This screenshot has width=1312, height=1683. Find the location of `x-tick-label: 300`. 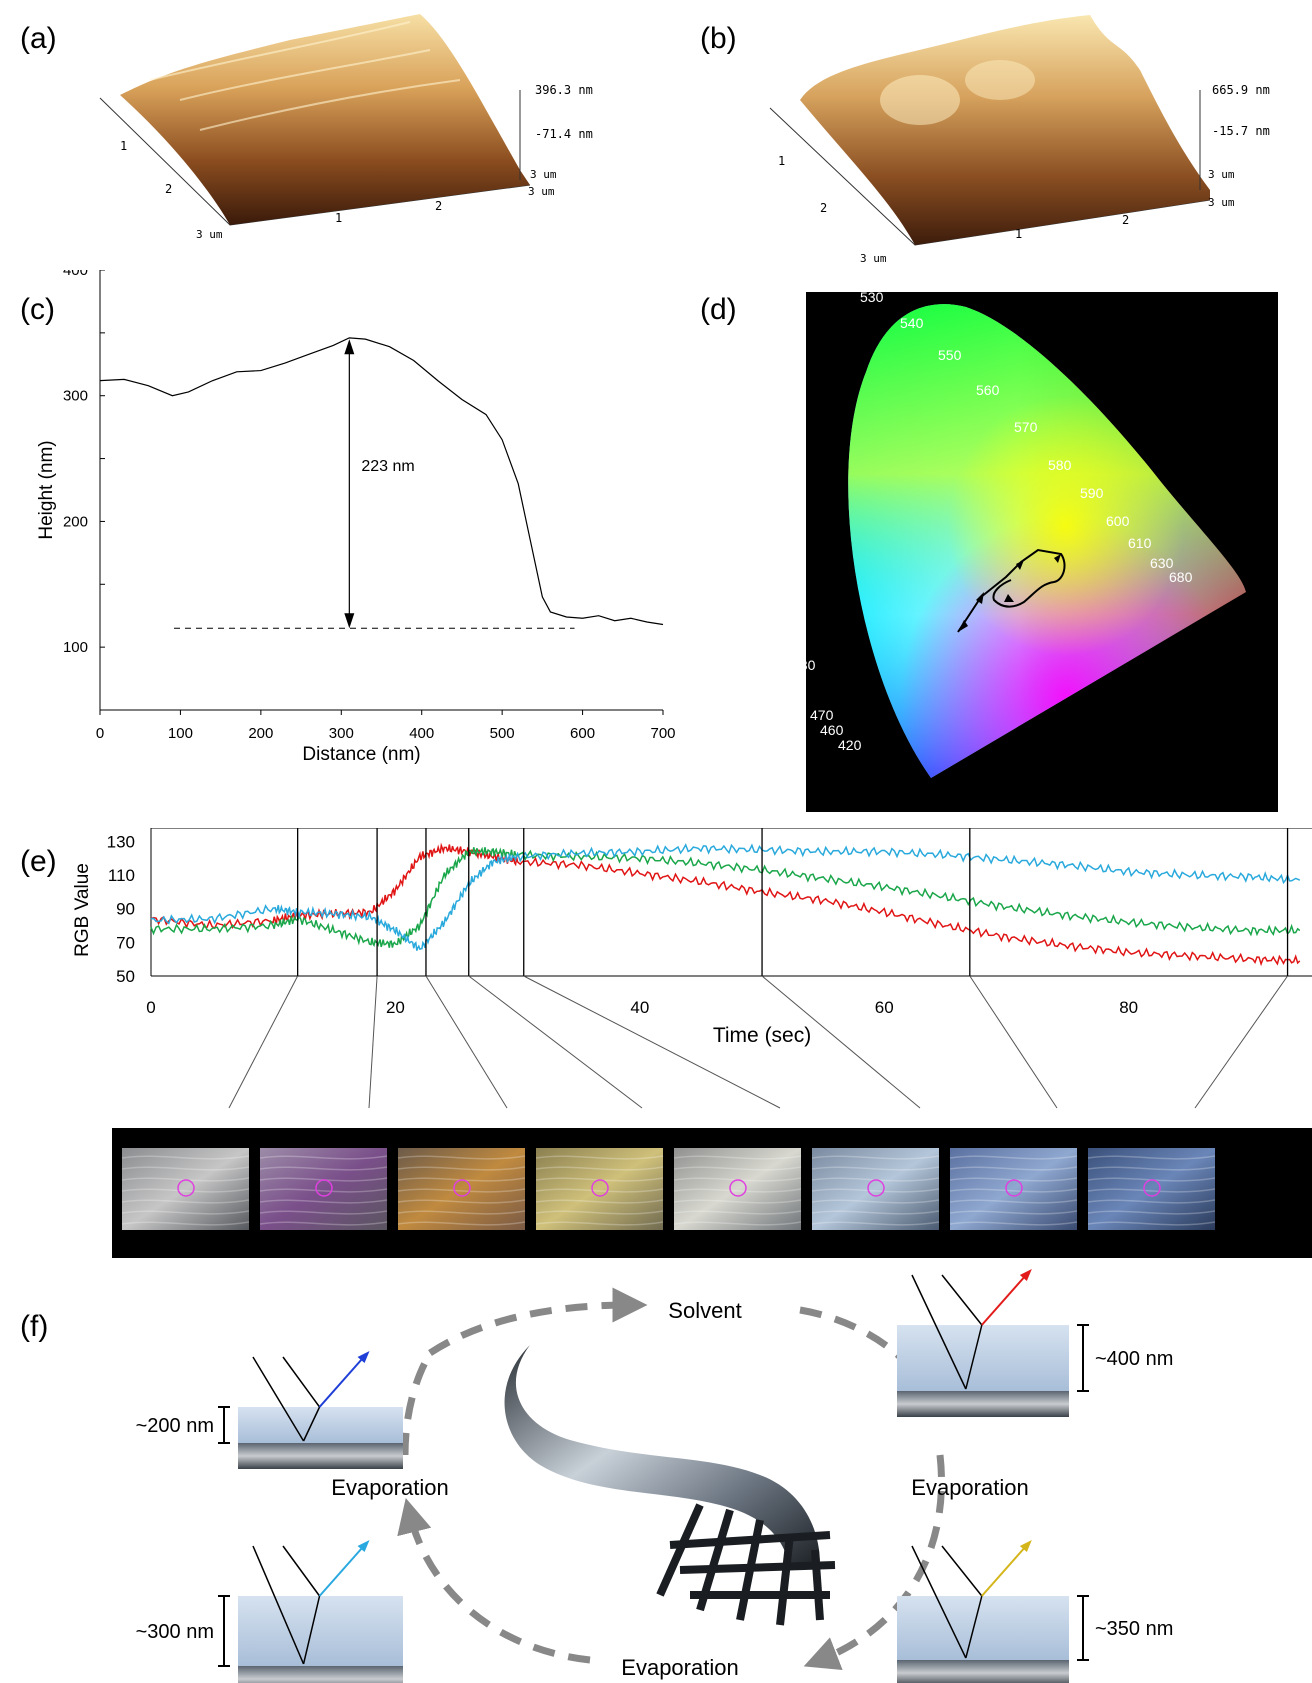

x-tick-label: 300 is located at coordinates (341, 733).